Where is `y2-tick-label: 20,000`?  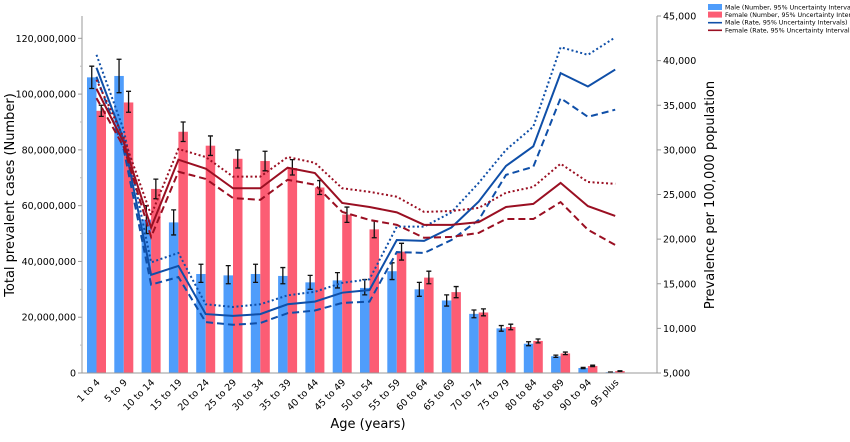 y2-tick-label: 20,000 is located at coordinates (679, 240).